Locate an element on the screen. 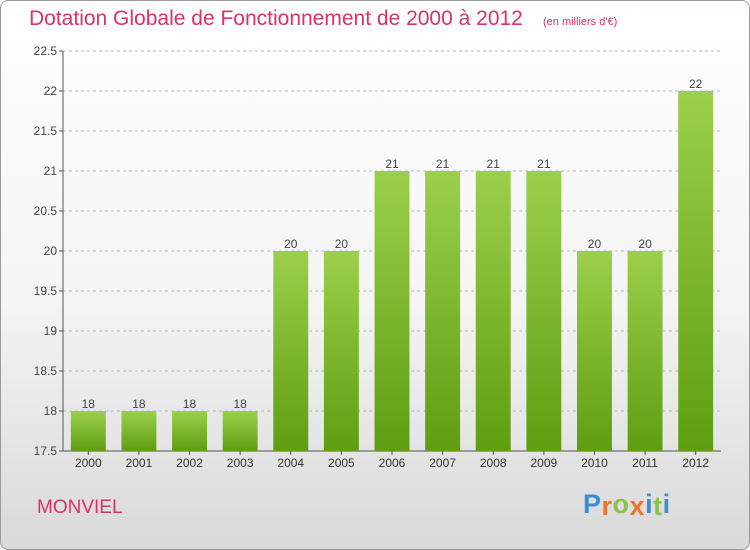  logo-letter: o is located at coordinates (621, 504).